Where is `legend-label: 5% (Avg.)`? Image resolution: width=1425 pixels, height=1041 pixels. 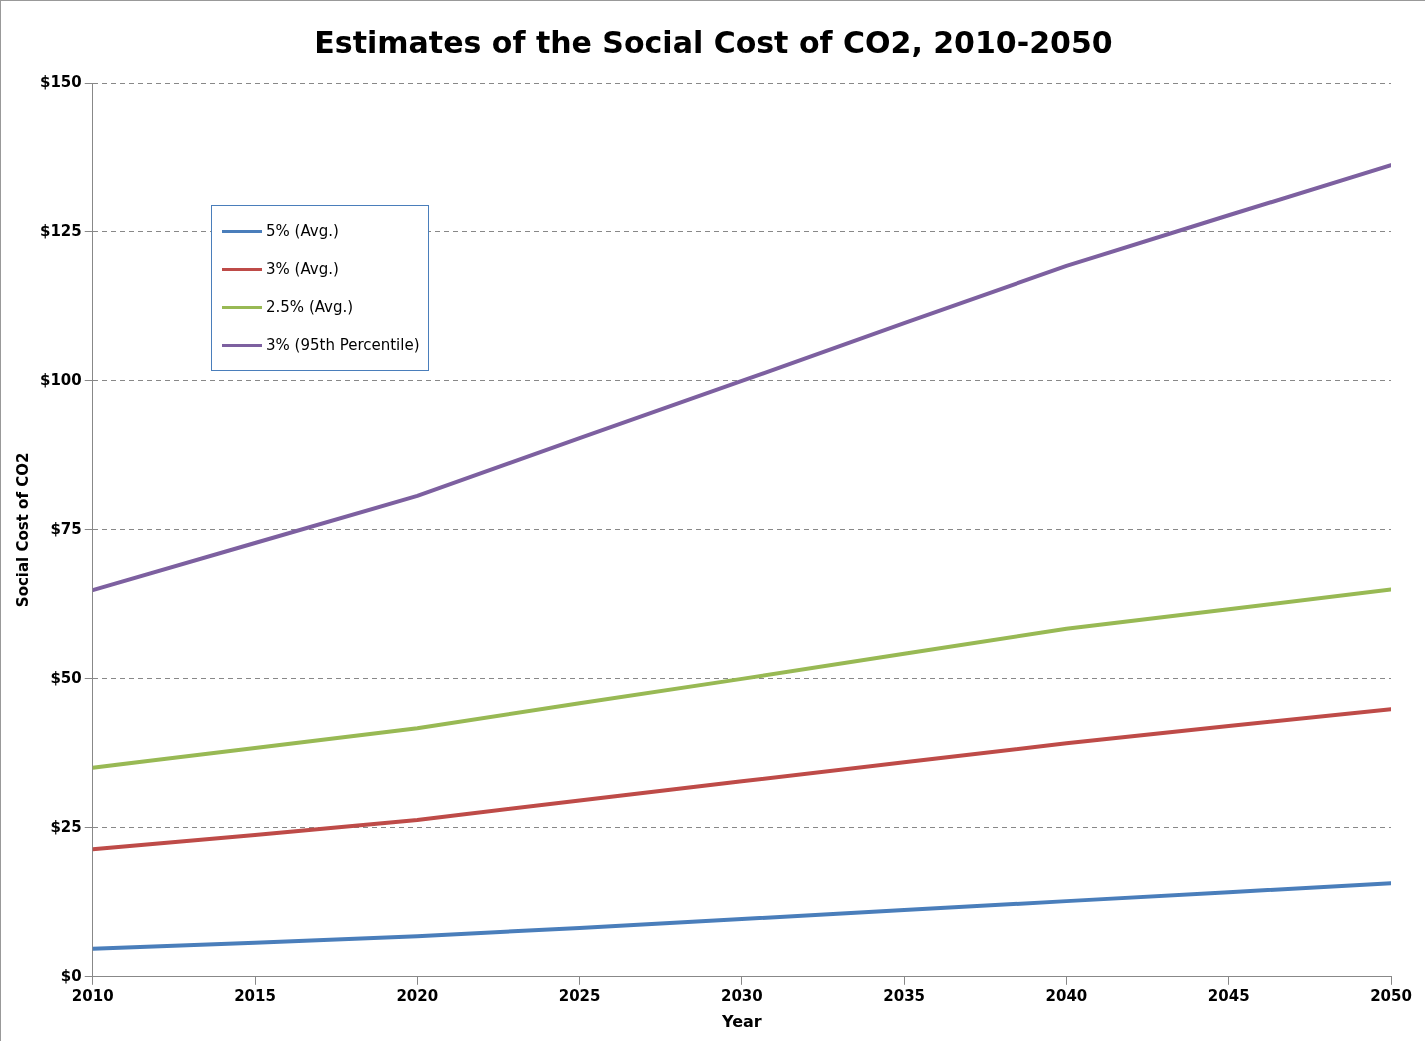 legend-label: 5% (Avg.) is located at coordinates (302, 231).